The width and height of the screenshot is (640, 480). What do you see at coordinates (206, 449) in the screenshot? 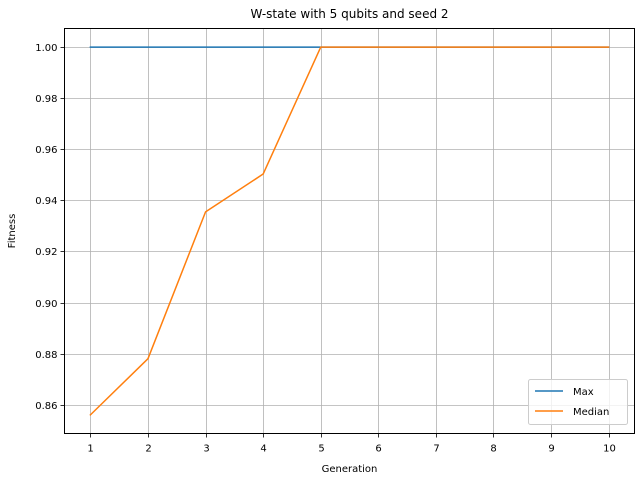
I see `x-tick-label: 3` at bounding box center [206, 449].